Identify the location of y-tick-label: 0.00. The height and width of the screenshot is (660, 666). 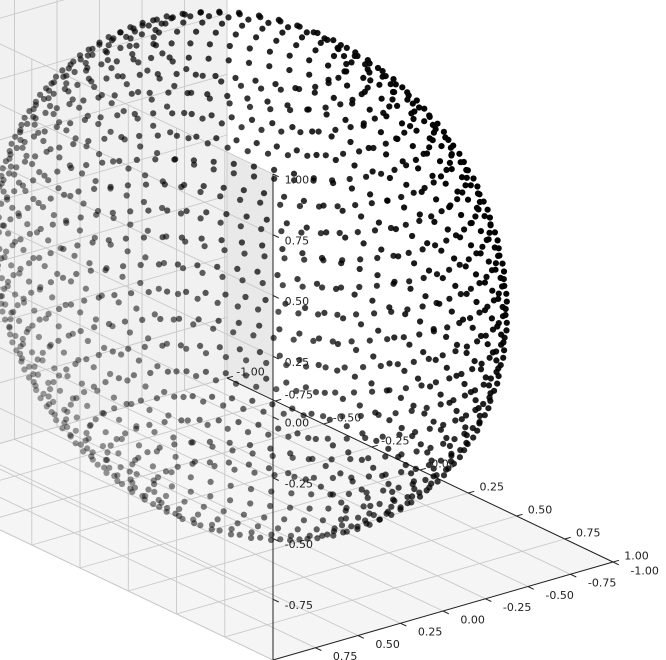
(472, 619).